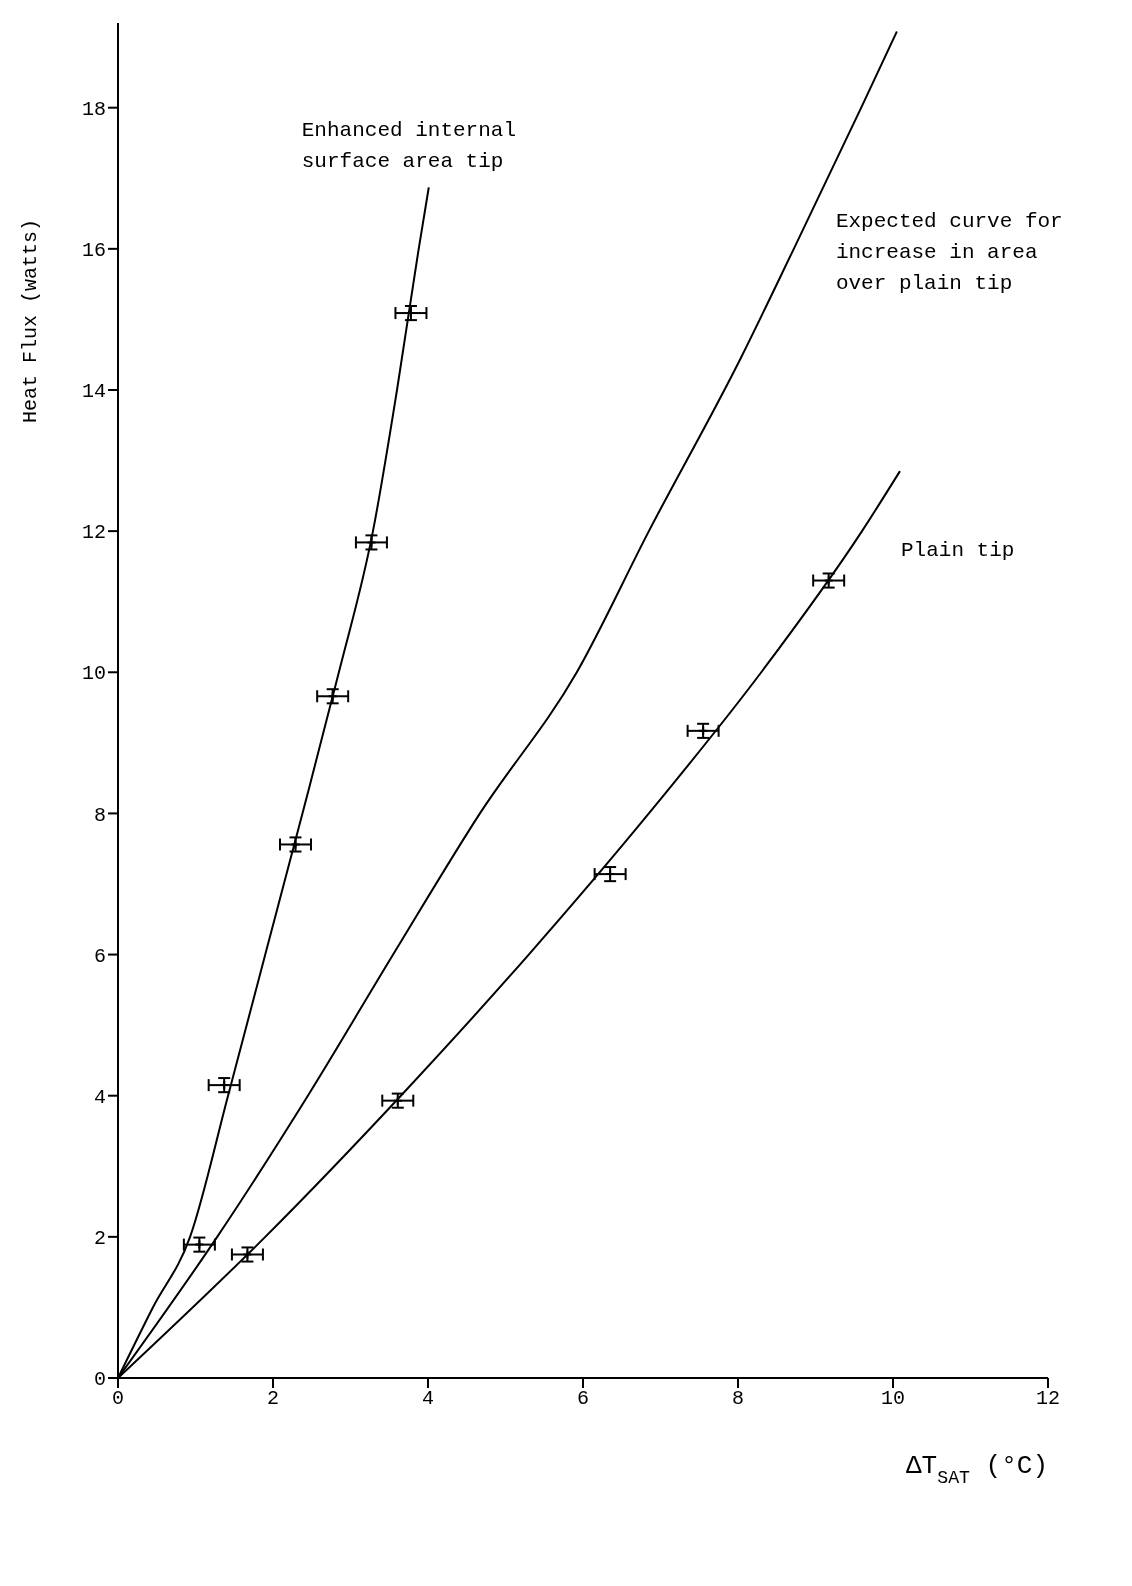 The height and width of the screenshot is (1586, 1132). I want to click on y-tick-label: 8, so click(99, 815).